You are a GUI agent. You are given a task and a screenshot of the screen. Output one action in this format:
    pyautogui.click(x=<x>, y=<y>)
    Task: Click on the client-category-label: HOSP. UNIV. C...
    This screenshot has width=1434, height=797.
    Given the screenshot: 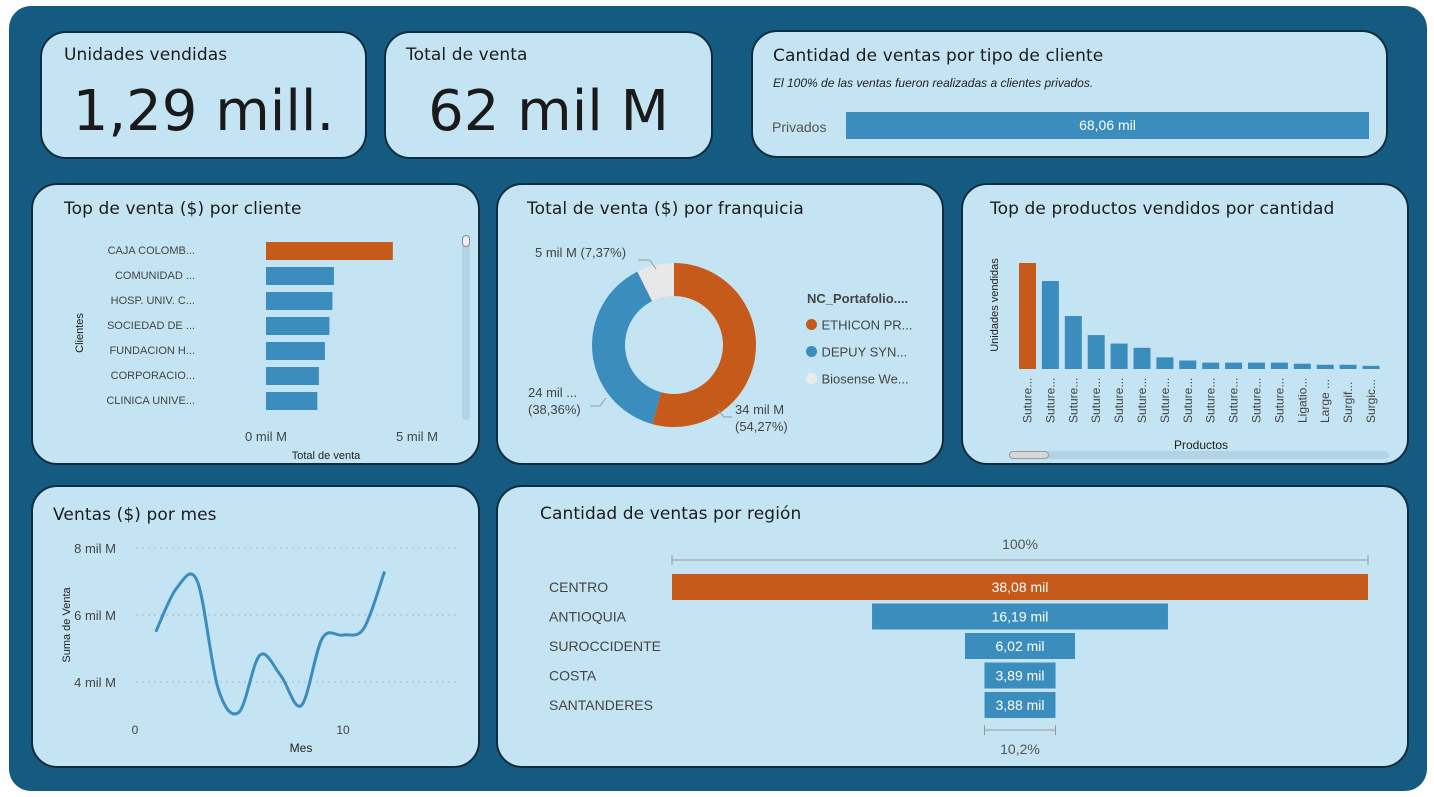 What is the action you would take?
    pyautogui.click(x=153, y=301)
    